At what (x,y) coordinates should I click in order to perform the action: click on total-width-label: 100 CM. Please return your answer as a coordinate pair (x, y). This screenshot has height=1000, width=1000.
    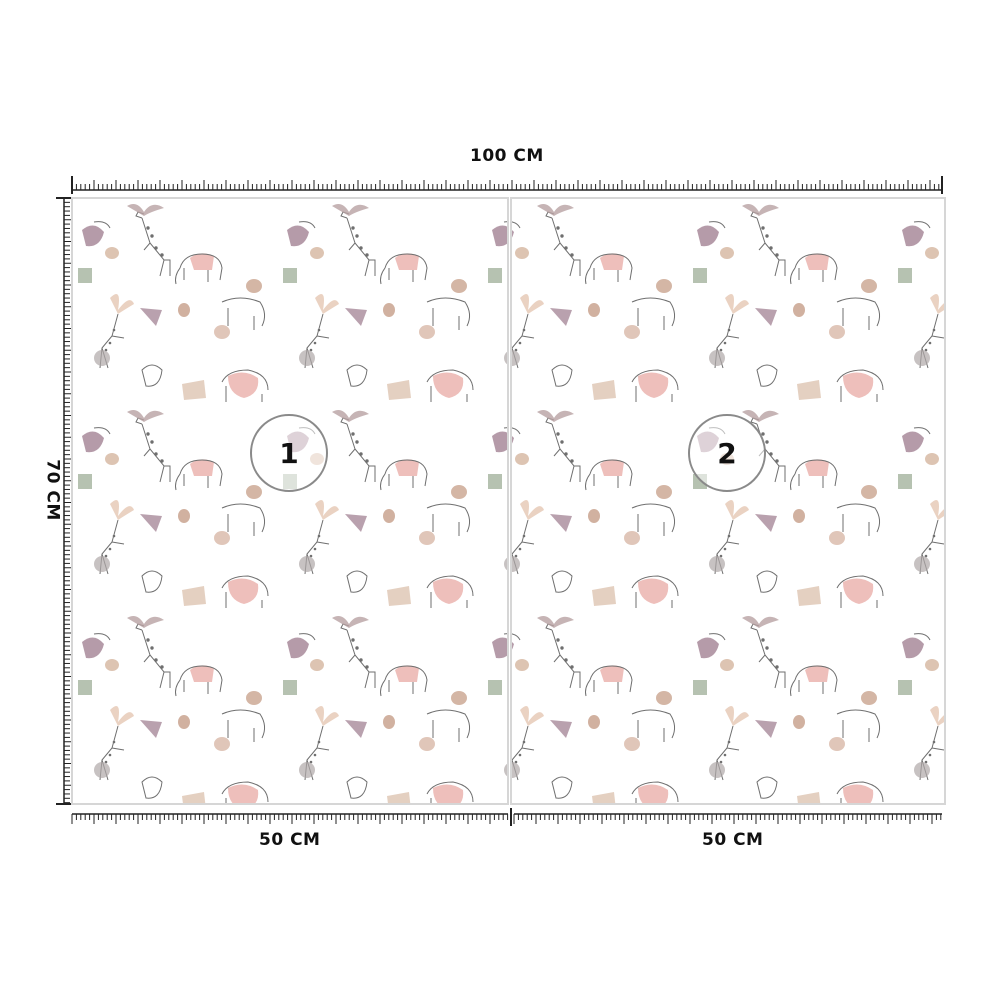
    Looking at the image, I should click on (507, 156).